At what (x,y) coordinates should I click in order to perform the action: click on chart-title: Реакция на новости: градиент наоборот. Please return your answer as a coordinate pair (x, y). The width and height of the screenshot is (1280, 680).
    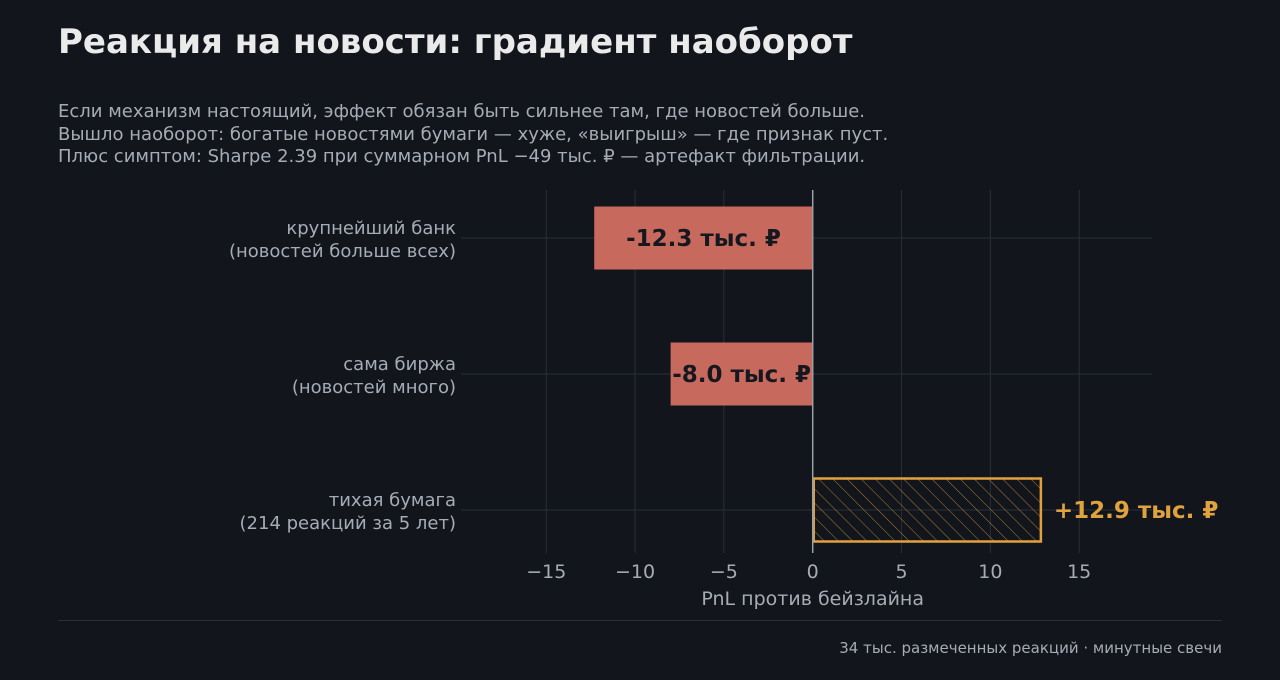
    Looking at the image, I should click on (455, 42).